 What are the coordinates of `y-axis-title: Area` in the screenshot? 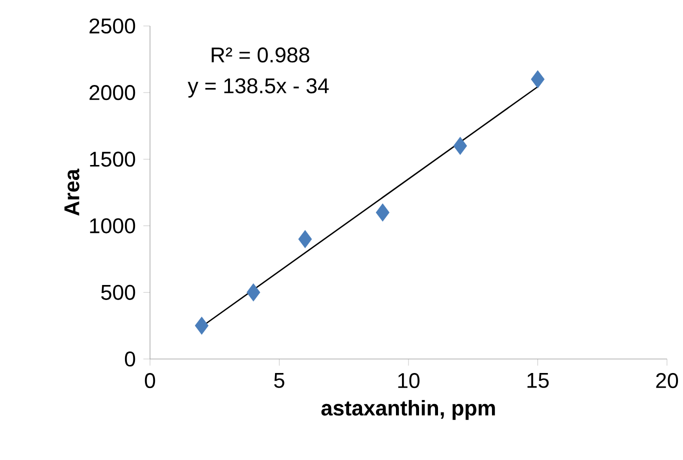 It's located at (72, 192).